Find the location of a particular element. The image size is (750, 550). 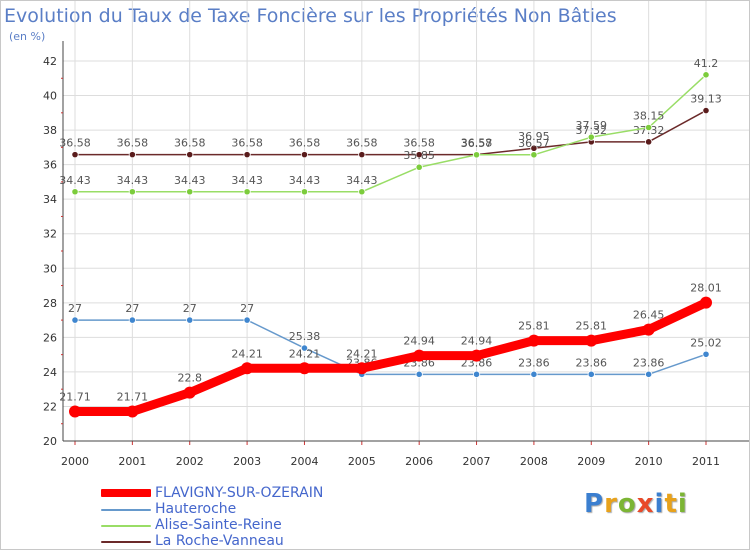

y-tick-label: 26 is located at coordinates (50, 337).